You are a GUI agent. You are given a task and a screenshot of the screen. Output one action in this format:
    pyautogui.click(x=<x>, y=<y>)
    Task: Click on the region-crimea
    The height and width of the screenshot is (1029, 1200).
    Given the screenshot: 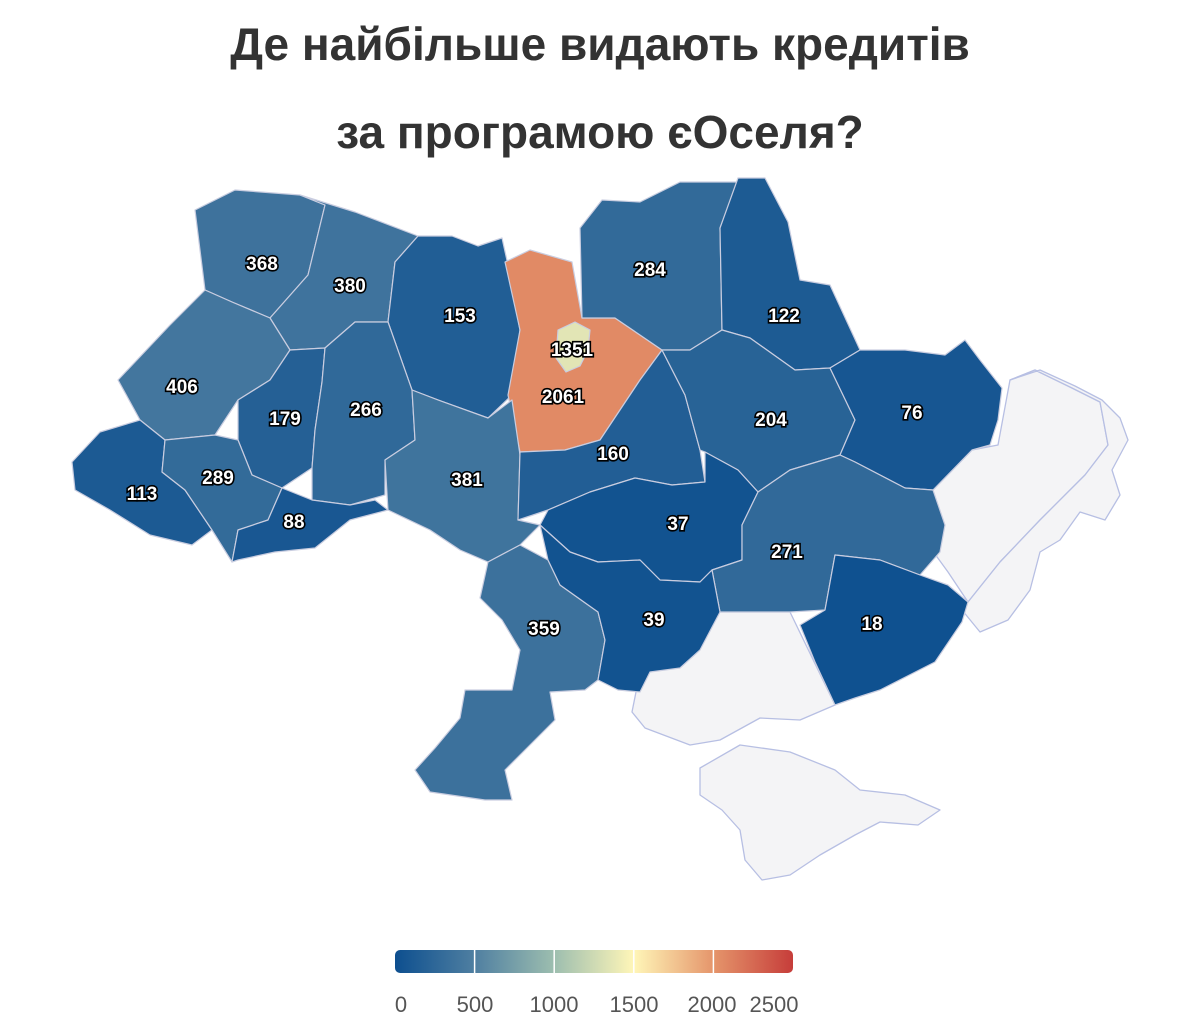 What is the action you would take?
    pyautogui.click(x=820, y=812)
    